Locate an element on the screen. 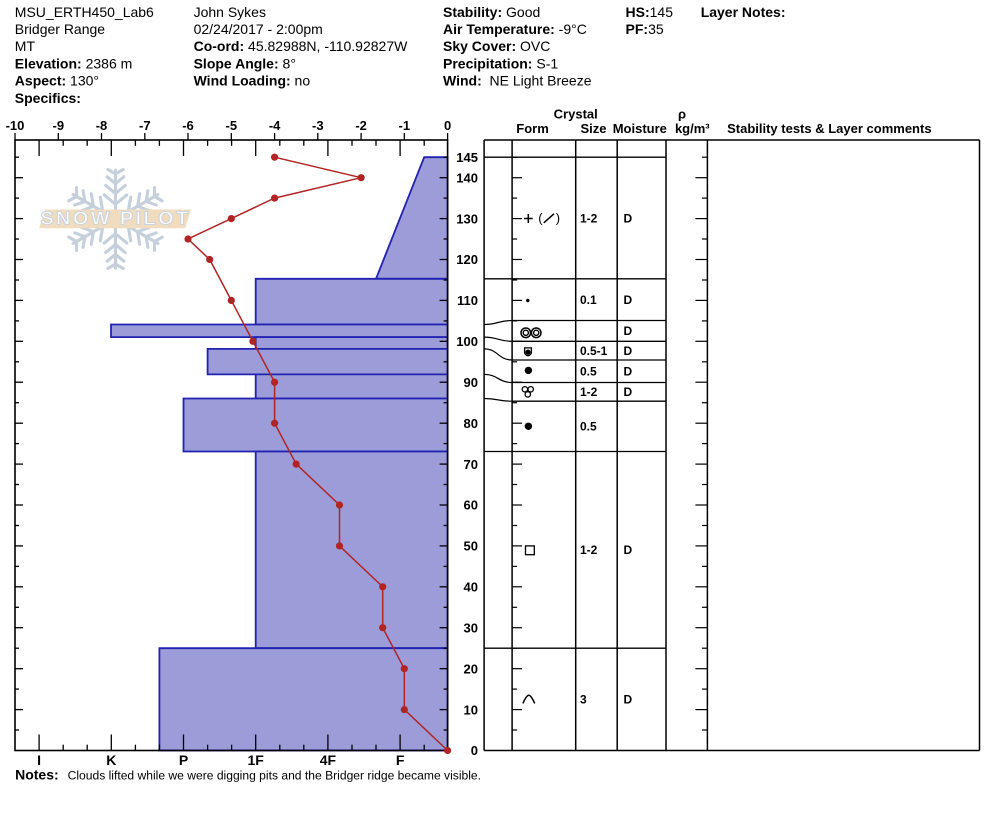 The image size is (994, 840). svg-text: Aspect: 130° is located at coordinates (57, 81).